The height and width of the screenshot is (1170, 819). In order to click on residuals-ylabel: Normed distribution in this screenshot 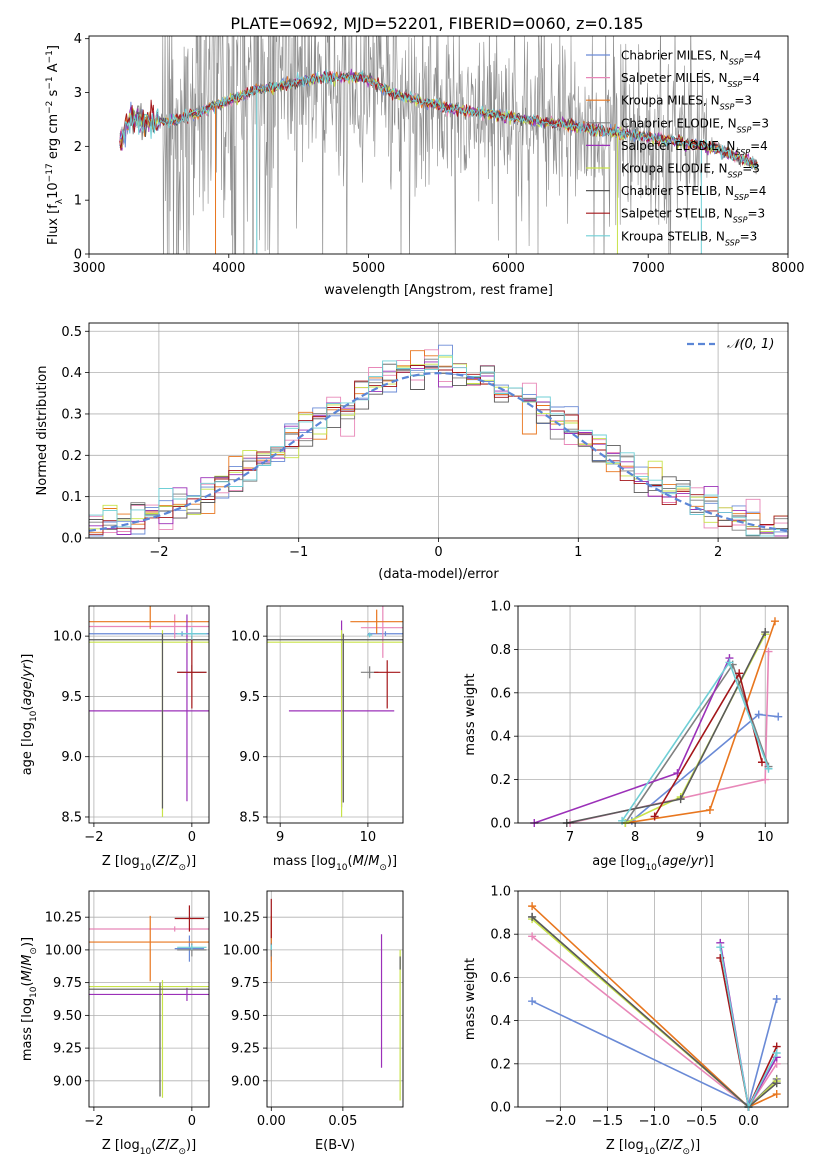, I will do `click(42, 431)`.